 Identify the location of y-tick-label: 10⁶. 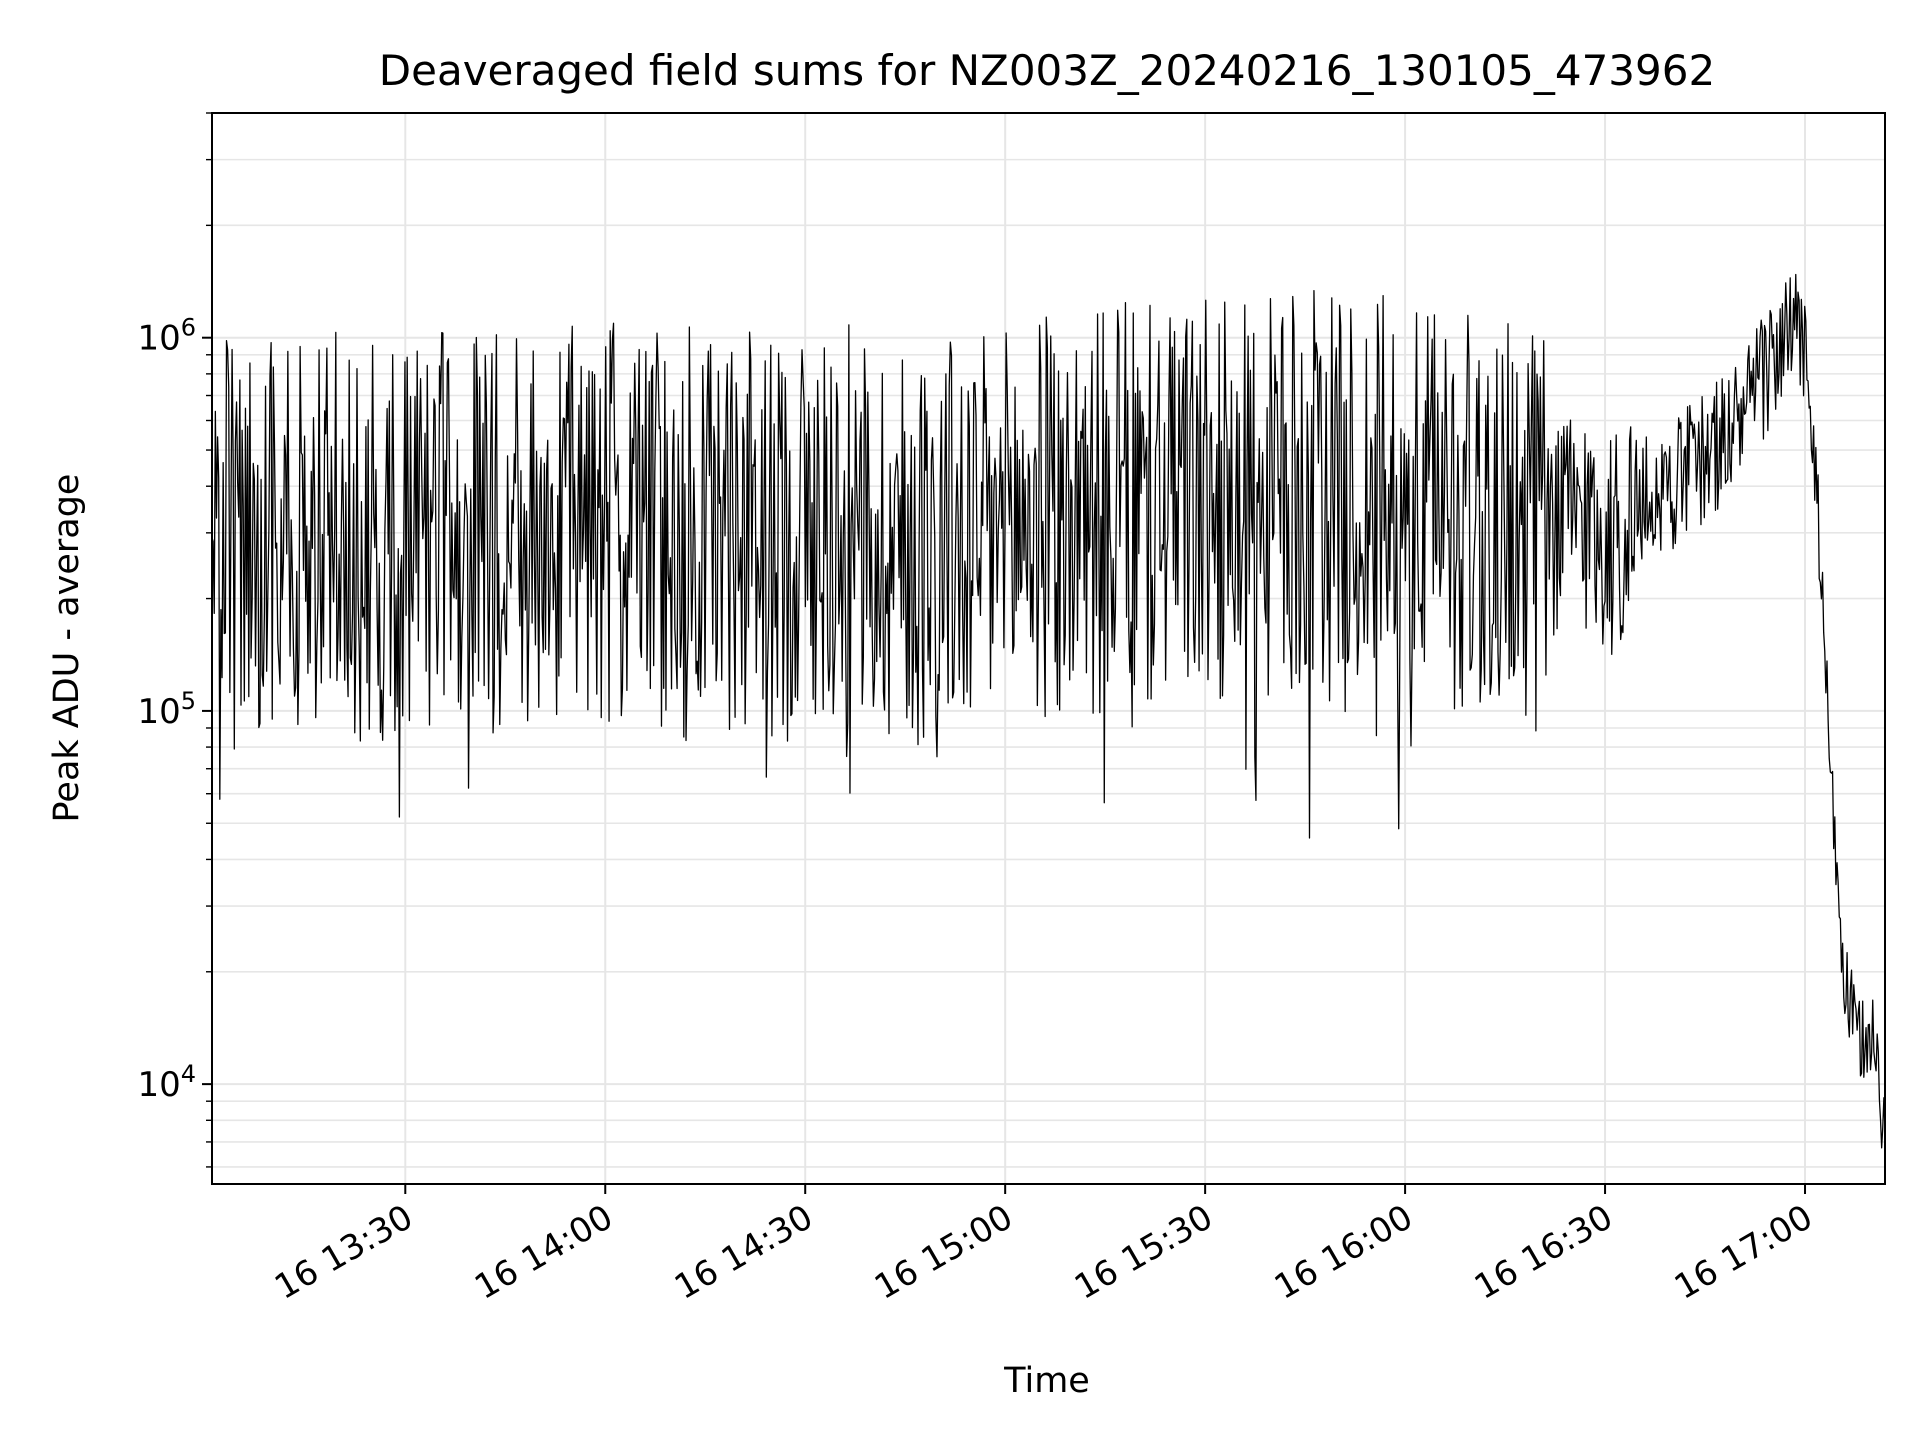
(166, 336).